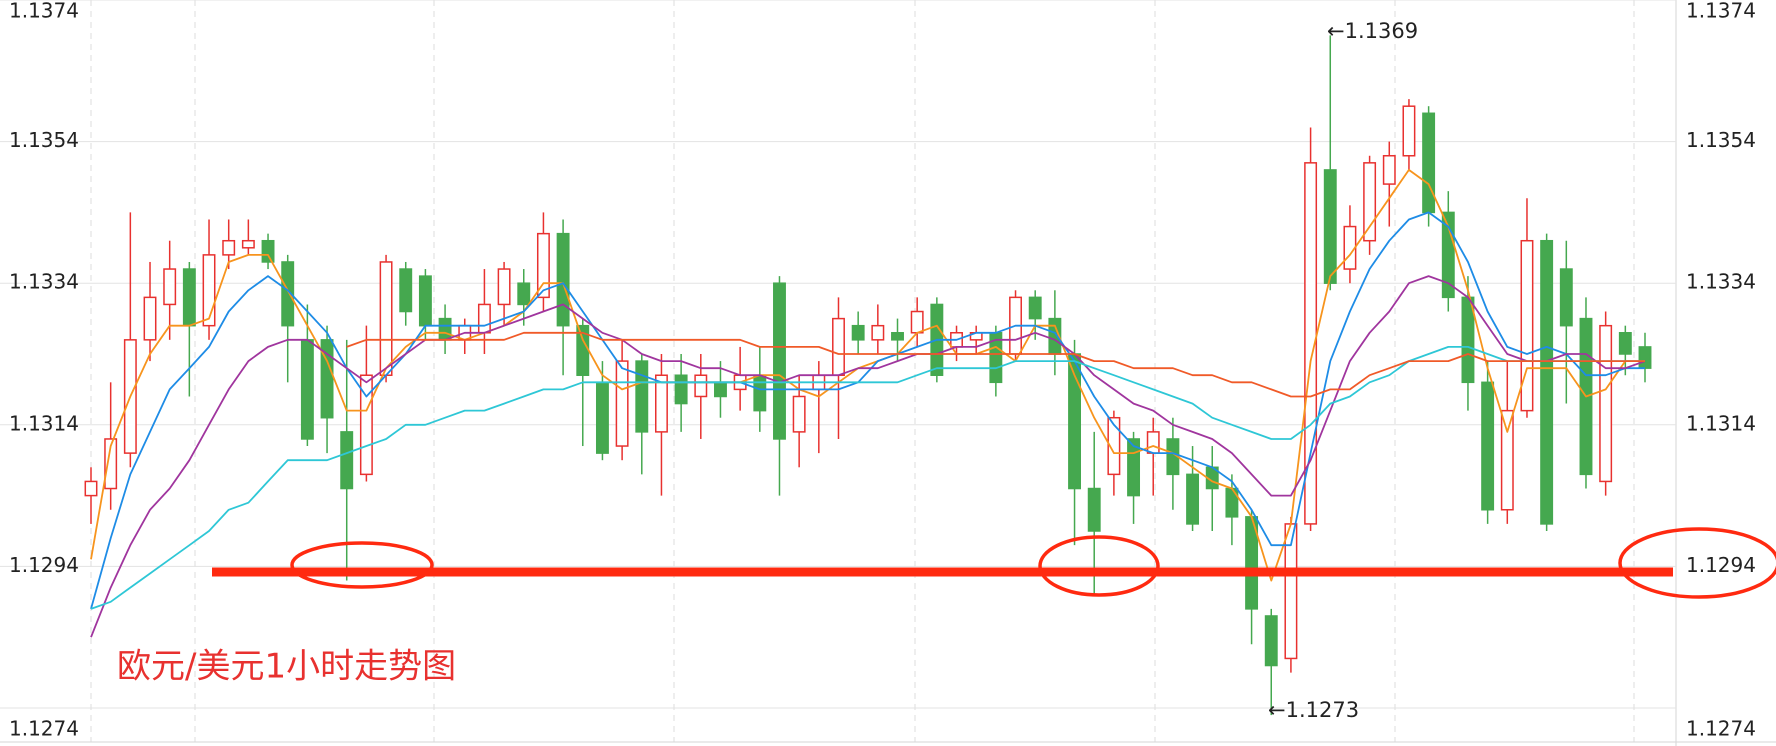 The image size is (1776, 746). I want to click on annotation: ←1.1273, so click(1313, 710).